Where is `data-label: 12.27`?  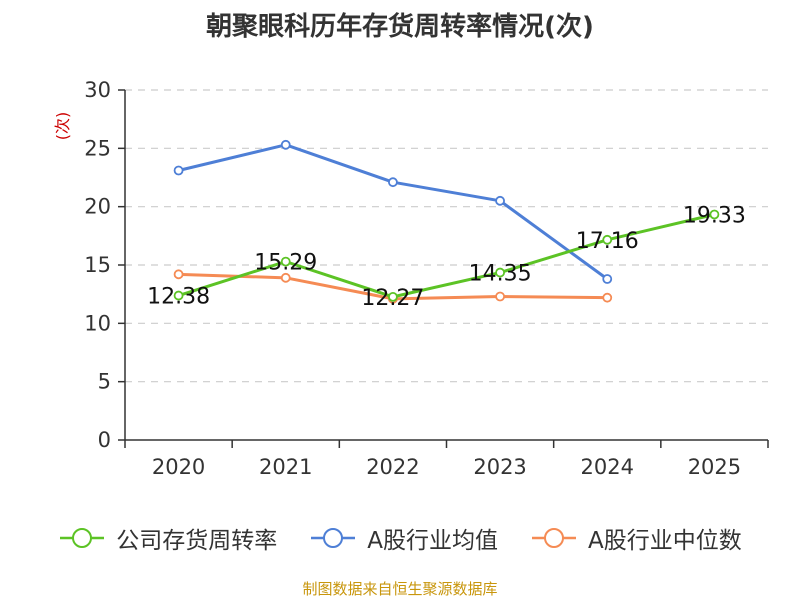 data-label: 12.27 is located at coordinates (392, 298).